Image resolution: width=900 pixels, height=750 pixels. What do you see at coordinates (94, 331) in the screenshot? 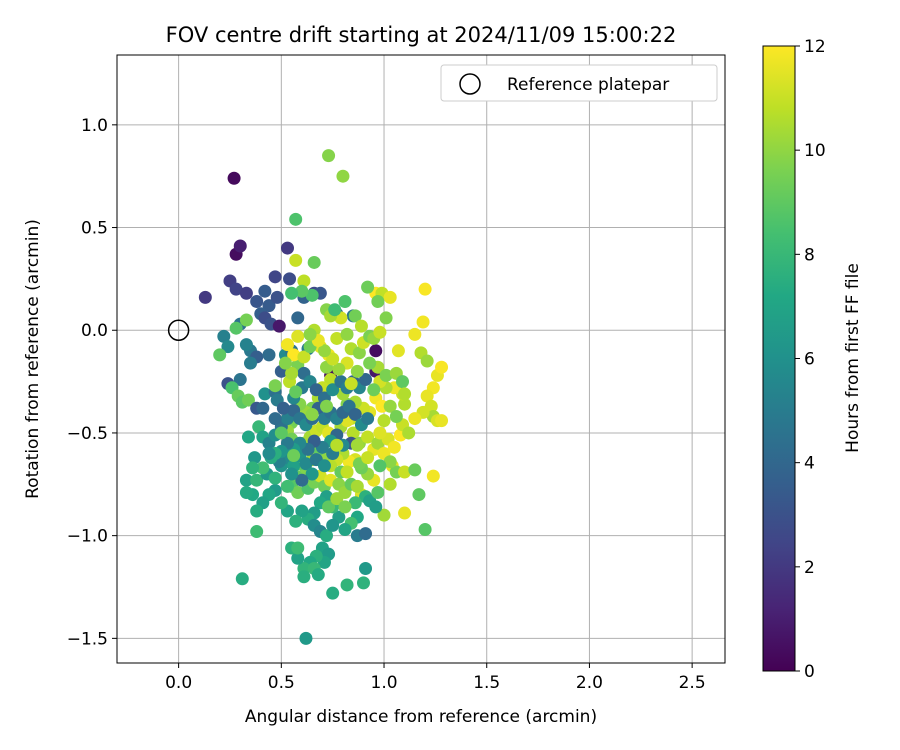
I see `y-tick-label: 0.0` at bounding box center [94, 331].